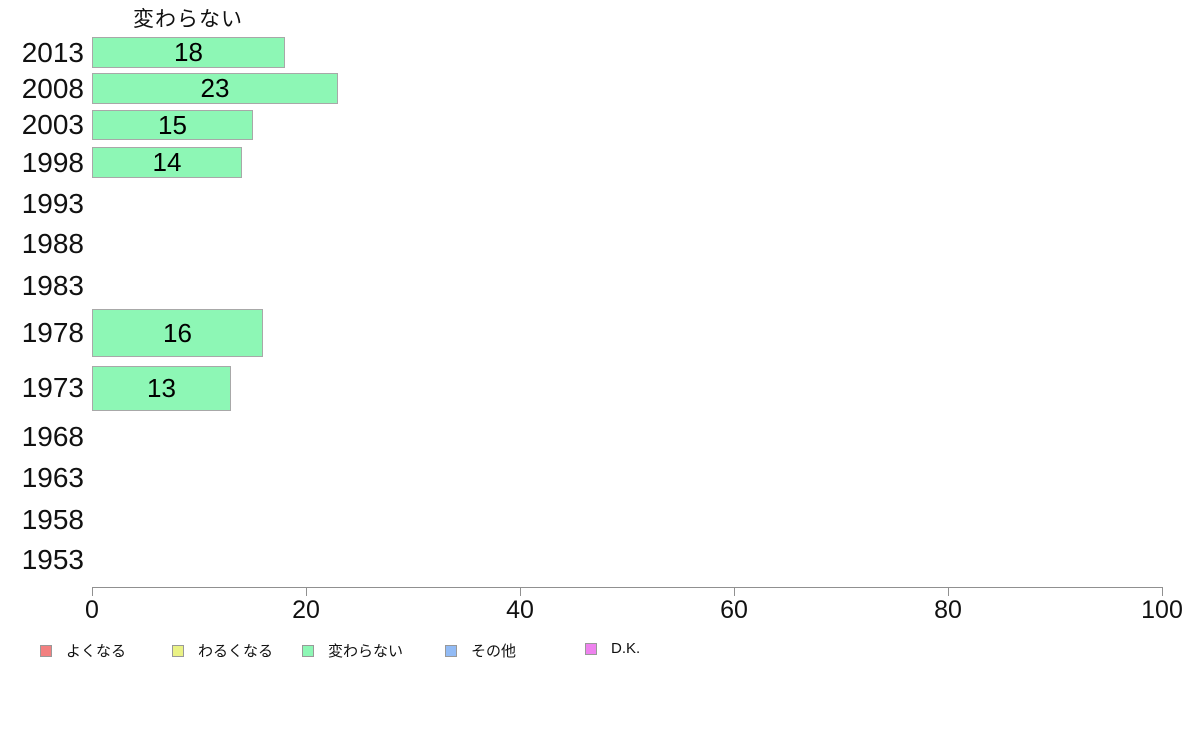 The height and width of the screenshot is (736, 1188). I want to click on year-label: 1953, so click(52, 559).